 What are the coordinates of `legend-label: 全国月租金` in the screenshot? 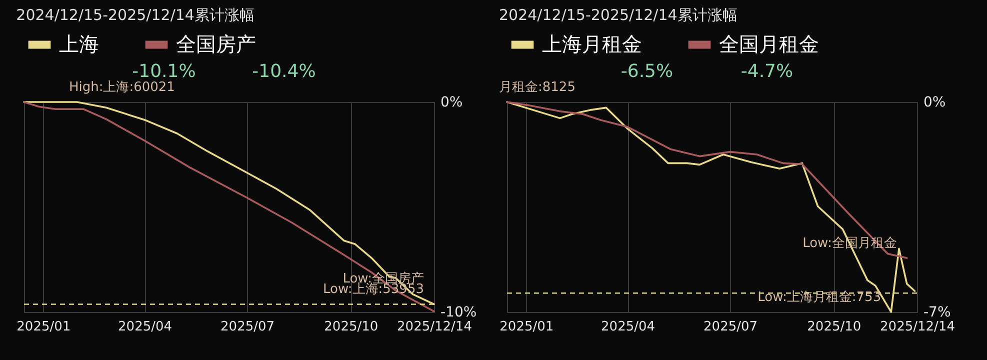 It's located at (769, 44).